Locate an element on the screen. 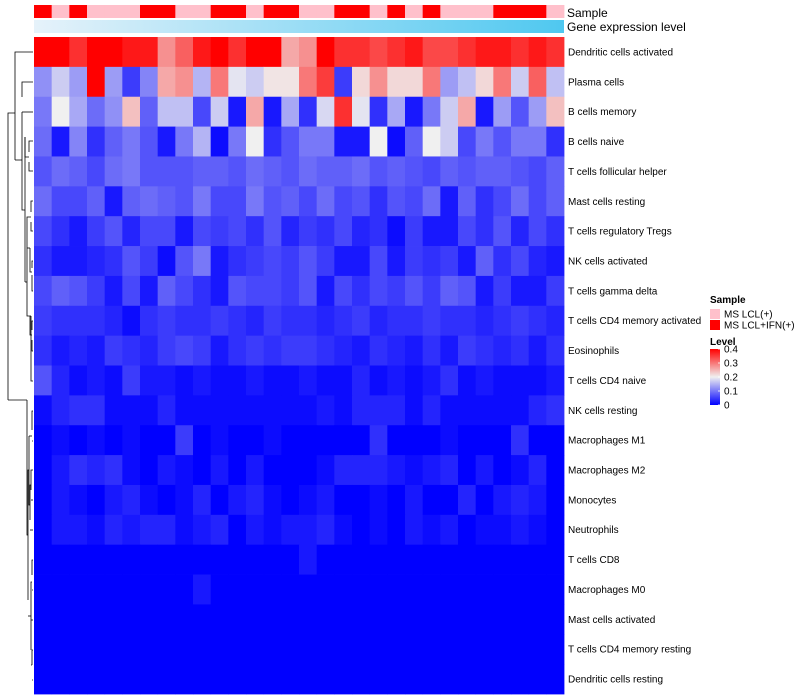 The width and height of the screenshot is (800, 700). level-tick-label: 0.1 is located at coordinates (731, 392).